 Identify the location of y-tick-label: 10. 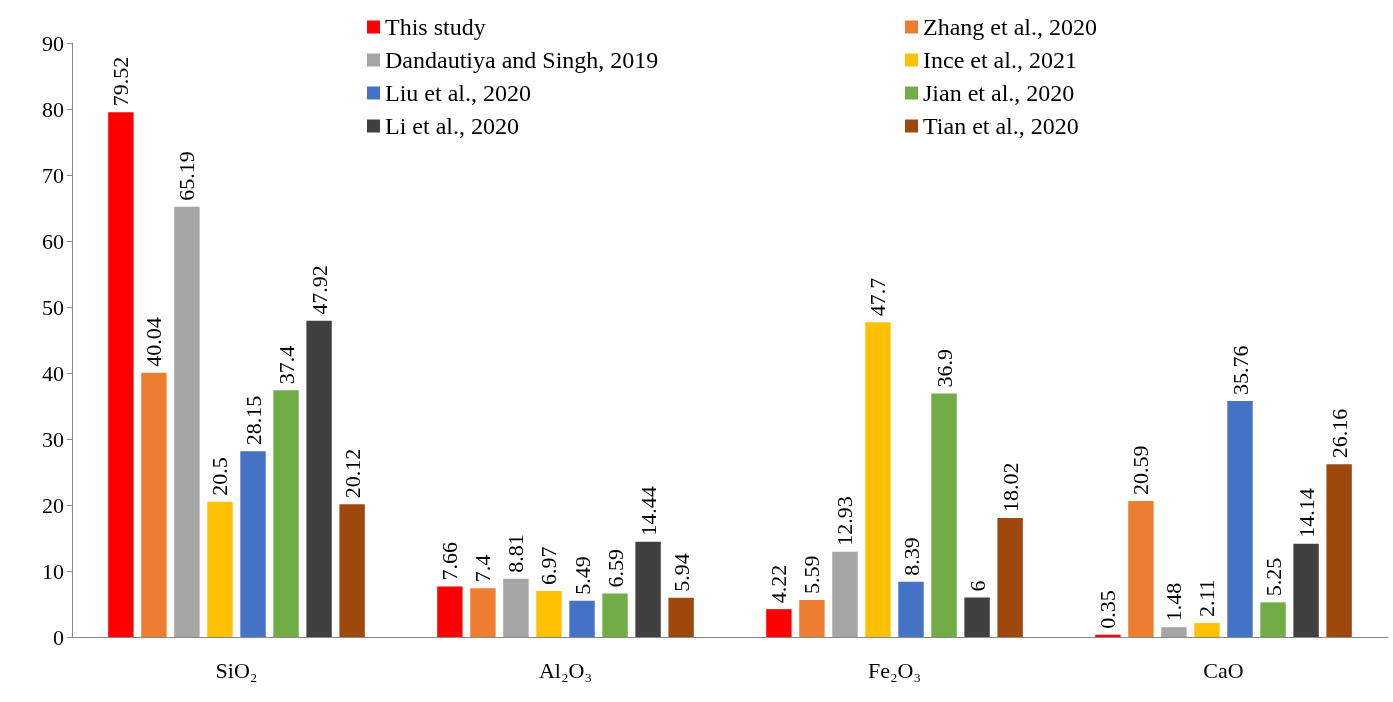
(53, 571).